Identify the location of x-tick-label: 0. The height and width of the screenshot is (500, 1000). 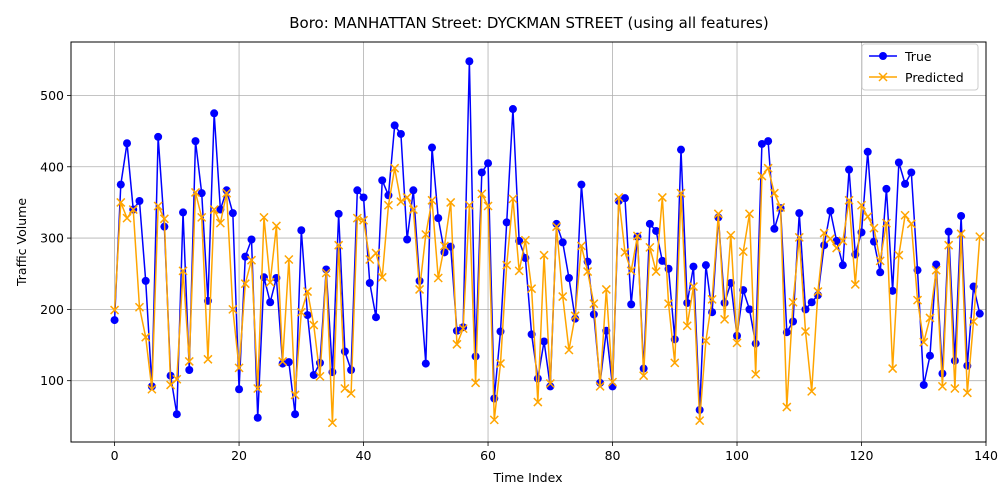
(115, 455).